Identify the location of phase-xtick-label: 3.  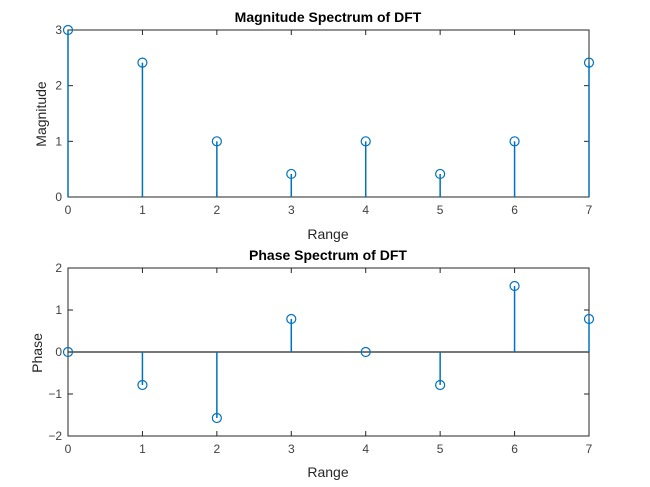
(291, 449).